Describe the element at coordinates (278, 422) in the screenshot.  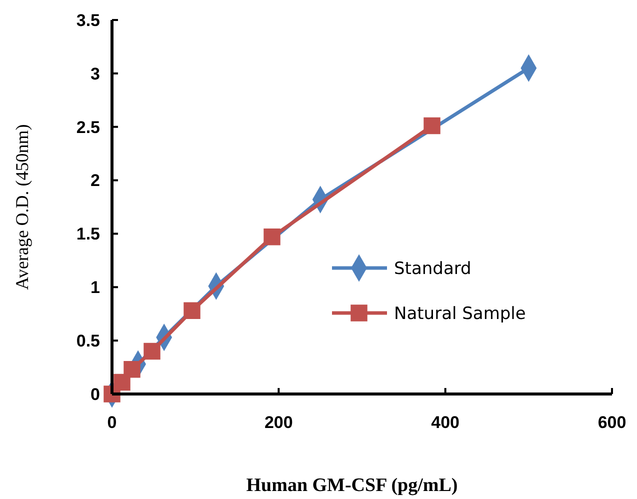
I see `x-tick-label: 200` at that location.